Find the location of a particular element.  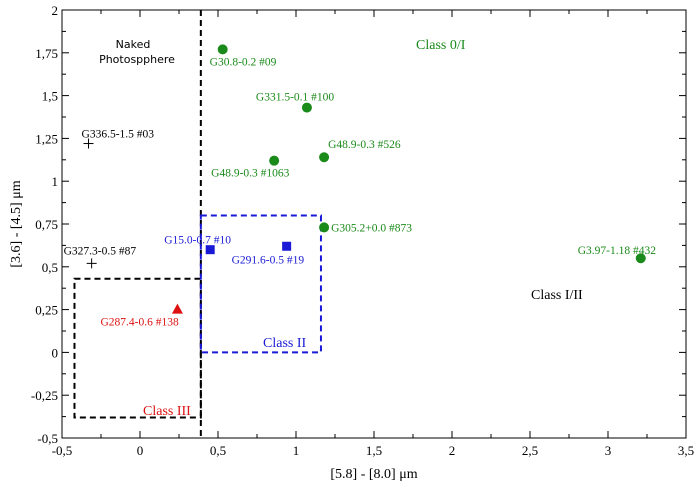

y-tick-label: 1,75 is located at coordinates (46, 53).